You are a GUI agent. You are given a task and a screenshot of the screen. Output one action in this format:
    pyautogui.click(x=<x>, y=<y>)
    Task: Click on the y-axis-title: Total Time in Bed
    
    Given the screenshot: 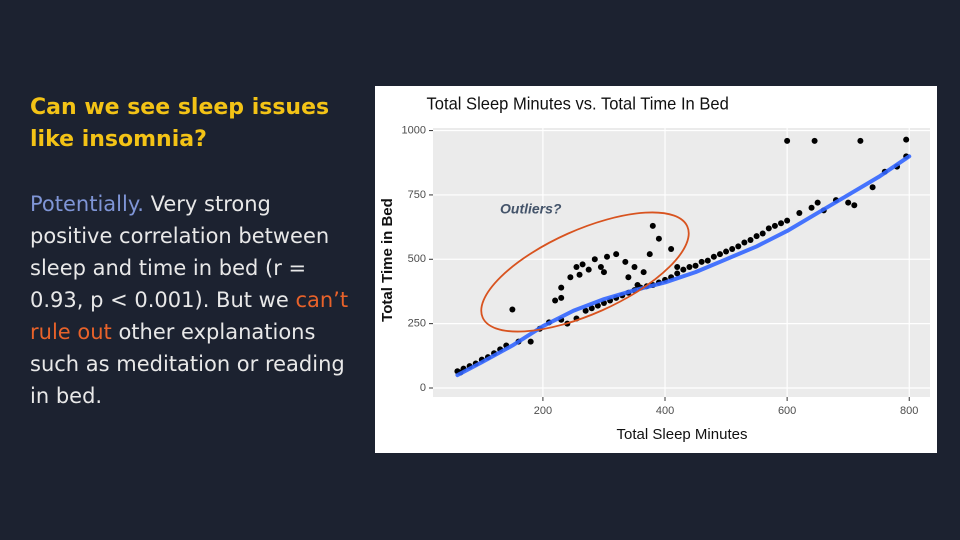 What is the action you would take?
    pyautogui.click(x=387, y=260)
    